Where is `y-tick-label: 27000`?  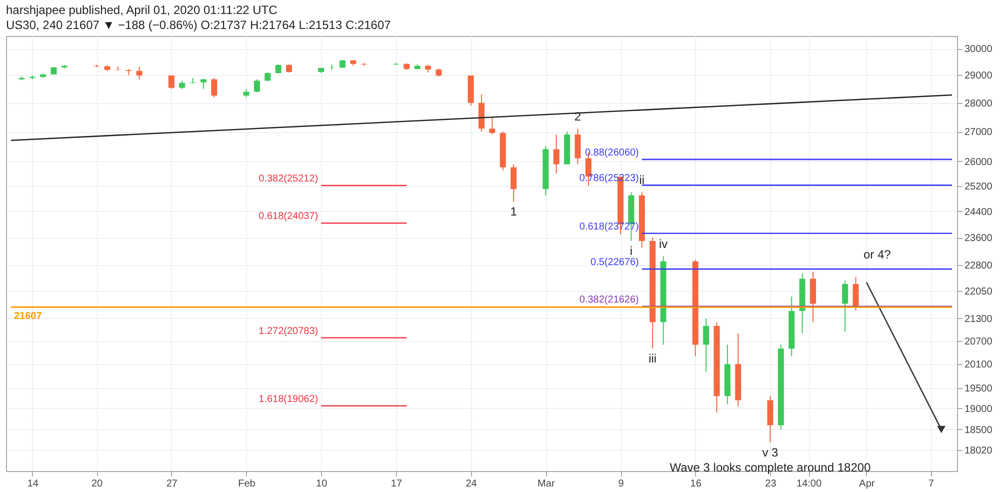 y-tick-label: 27000 is located at coordinates (978, 132).